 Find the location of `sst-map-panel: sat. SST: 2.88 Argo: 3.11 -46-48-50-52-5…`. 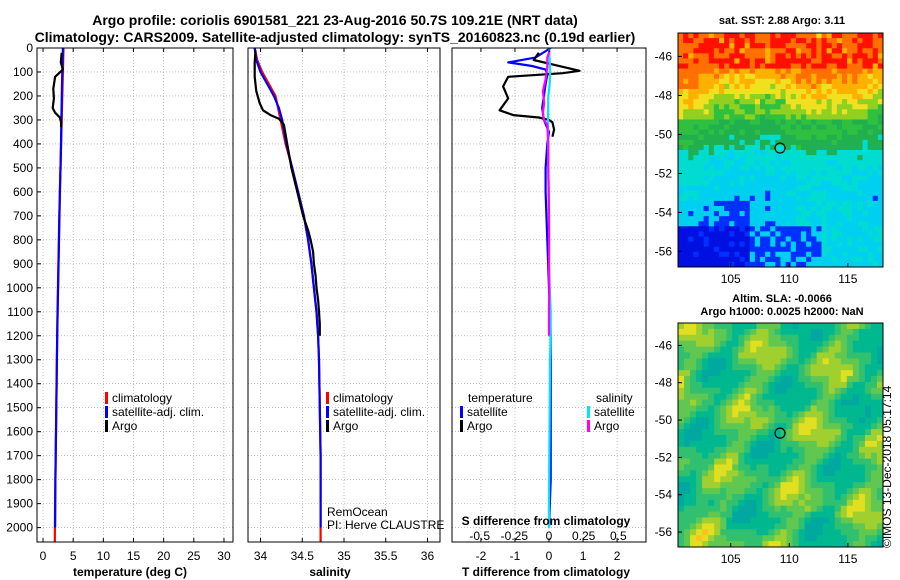

sst-map-panel: sat. SST: 2.88 Argo: 3.11 -46-48-50-52-5… is located at coordinates (769, 150).